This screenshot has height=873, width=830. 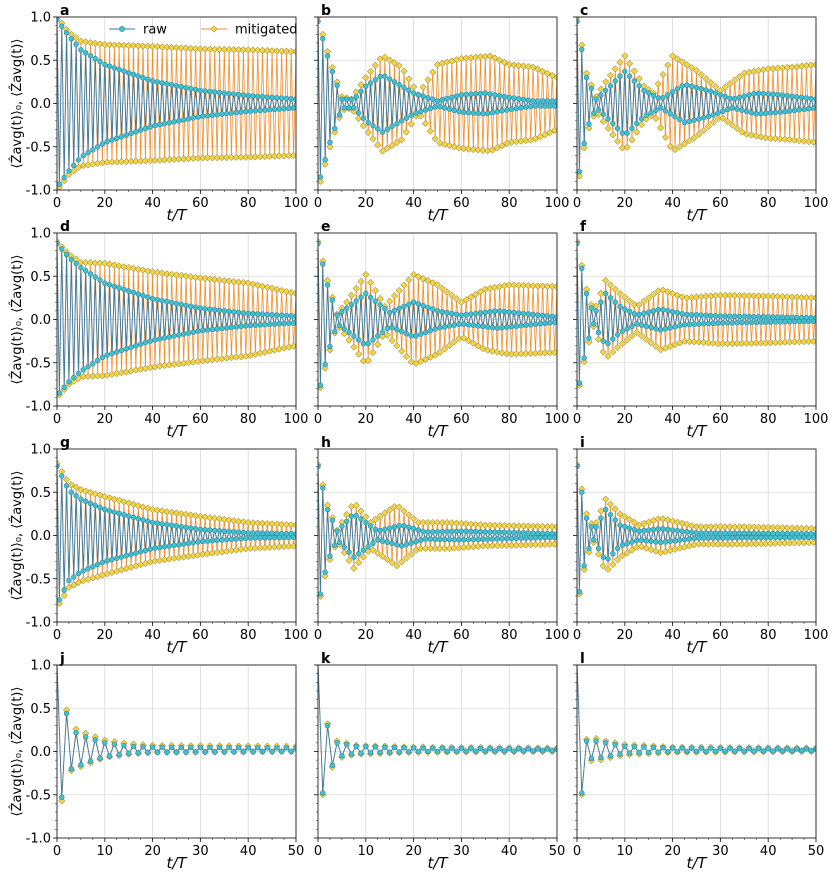 What do you see at coordinates (413, 635) in the screenshot?
I see `x-tick-label: 40` at bounding box center [413, 635].